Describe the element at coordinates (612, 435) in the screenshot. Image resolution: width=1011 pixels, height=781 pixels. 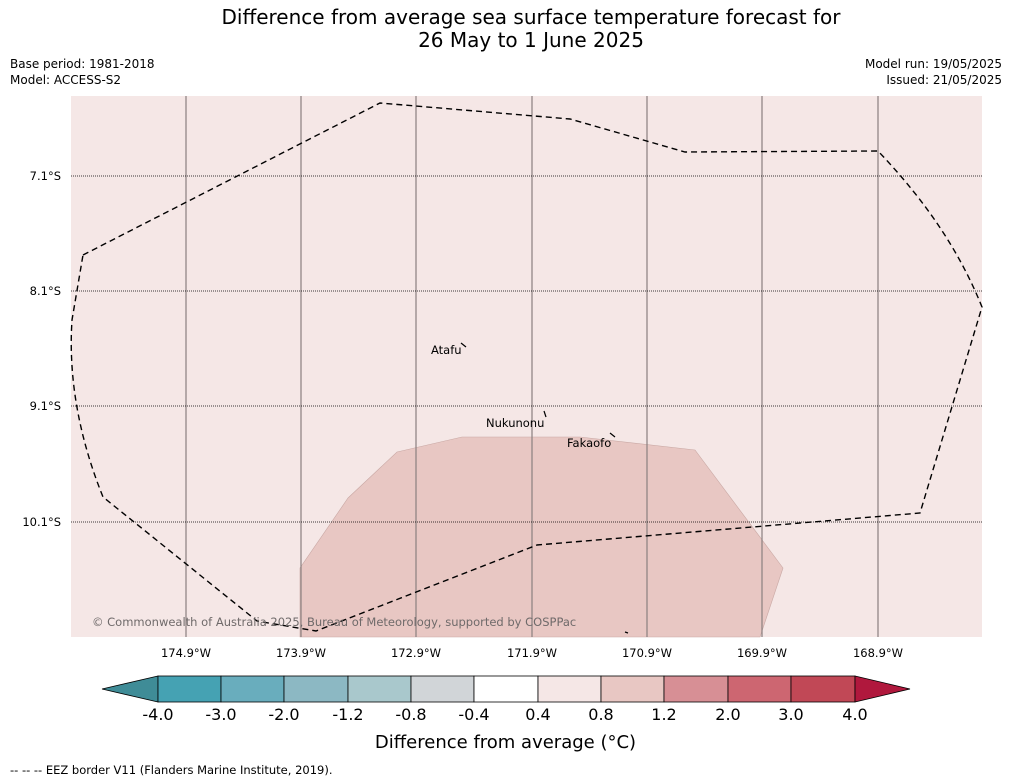
I see `fakaofo-island` at that location.